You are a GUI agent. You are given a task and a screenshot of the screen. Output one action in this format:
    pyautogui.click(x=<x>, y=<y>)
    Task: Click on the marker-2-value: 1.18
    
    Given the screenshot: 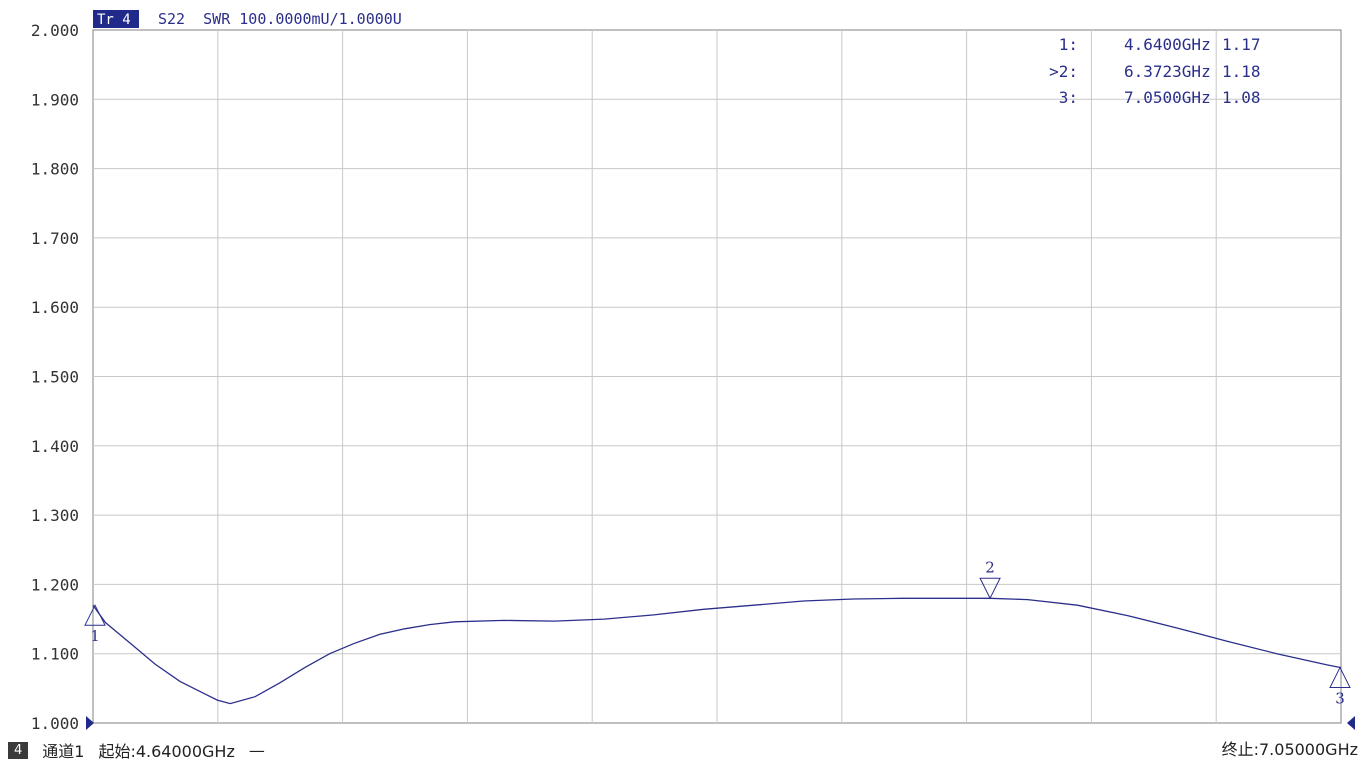 What is the action you would take?
    pyautogui.click(x=1241, y=71)
    